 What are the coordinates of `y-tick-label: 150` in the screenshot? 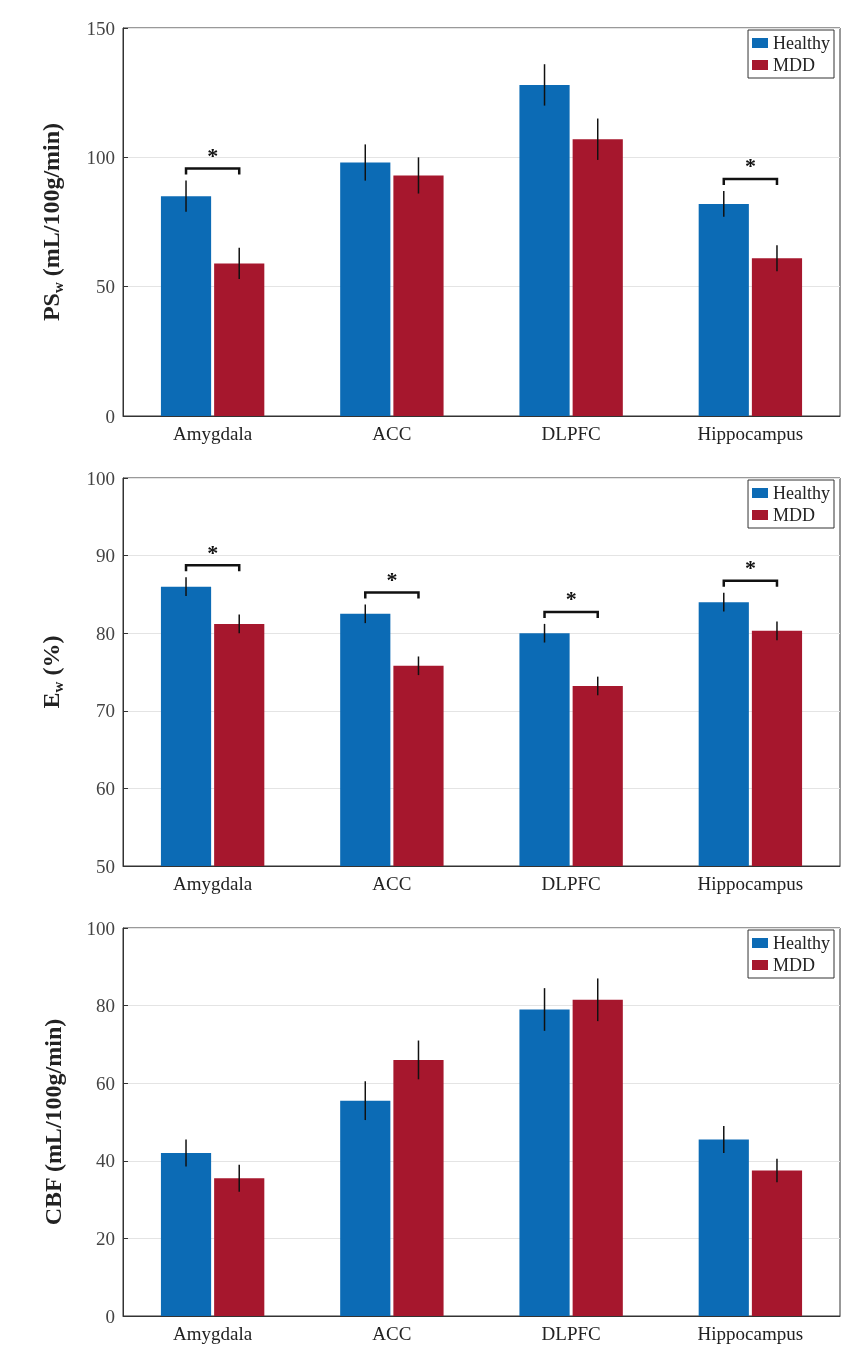 It's located at (100, 28).